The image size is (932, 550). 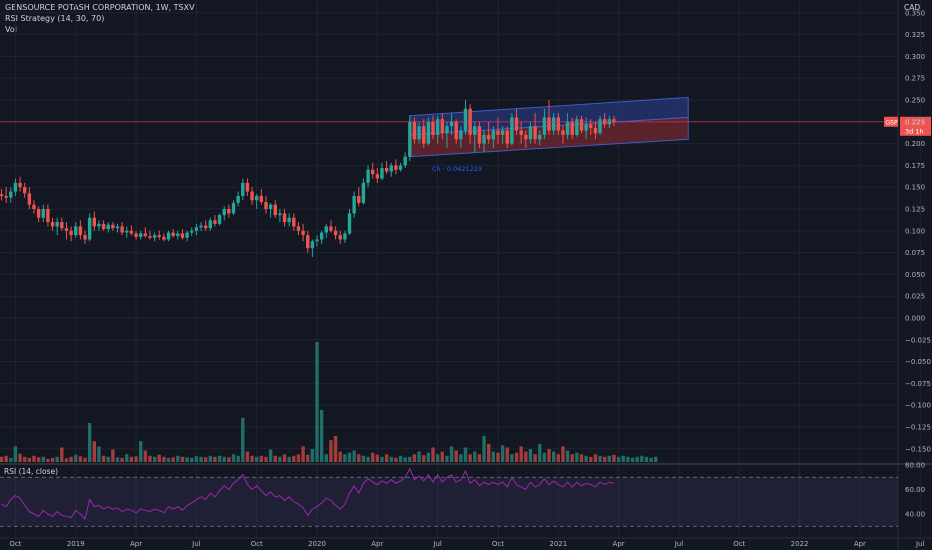 I want to click on rsi-label: RSI (14, close), so click(x=31, y=471).